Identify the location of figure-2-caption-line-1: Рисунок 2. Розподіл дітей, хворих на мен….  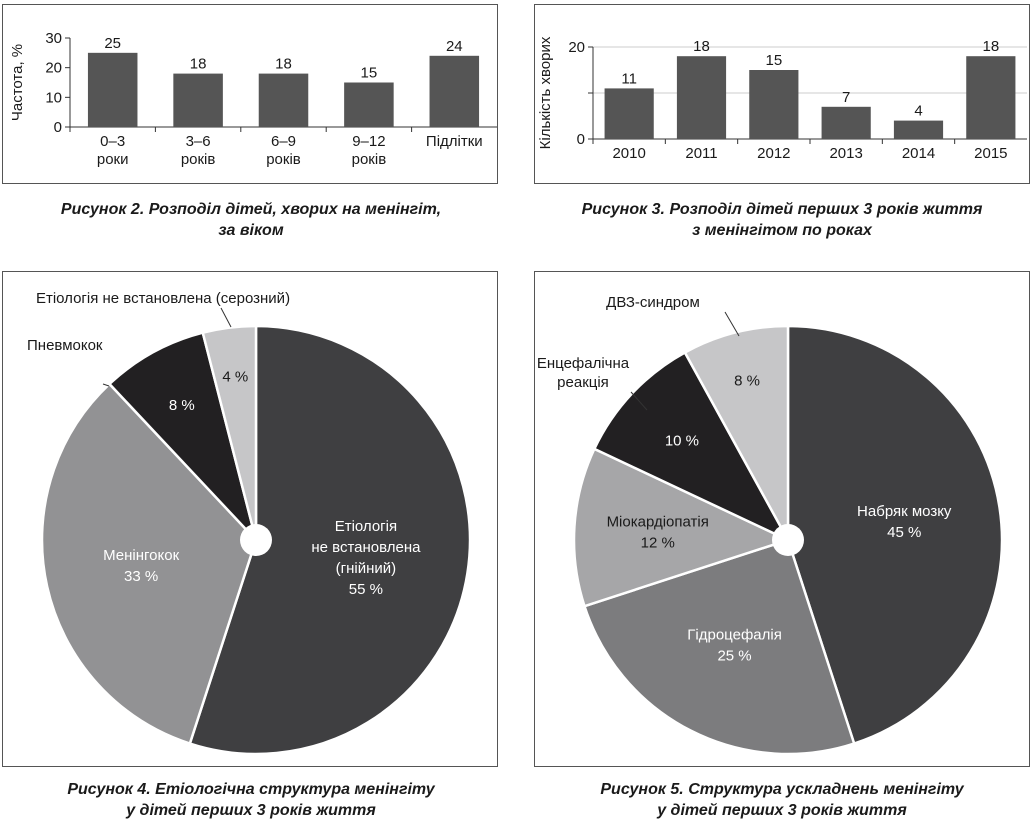
(251, 209).